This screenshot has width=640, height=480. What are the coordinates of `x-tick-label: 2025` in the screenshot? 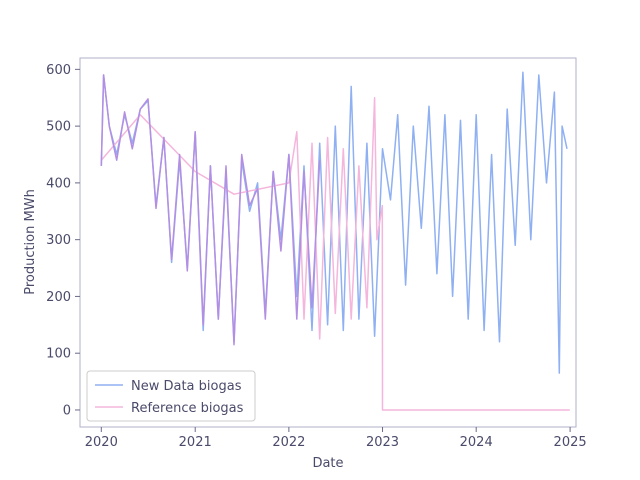 It's located at (570, 442).